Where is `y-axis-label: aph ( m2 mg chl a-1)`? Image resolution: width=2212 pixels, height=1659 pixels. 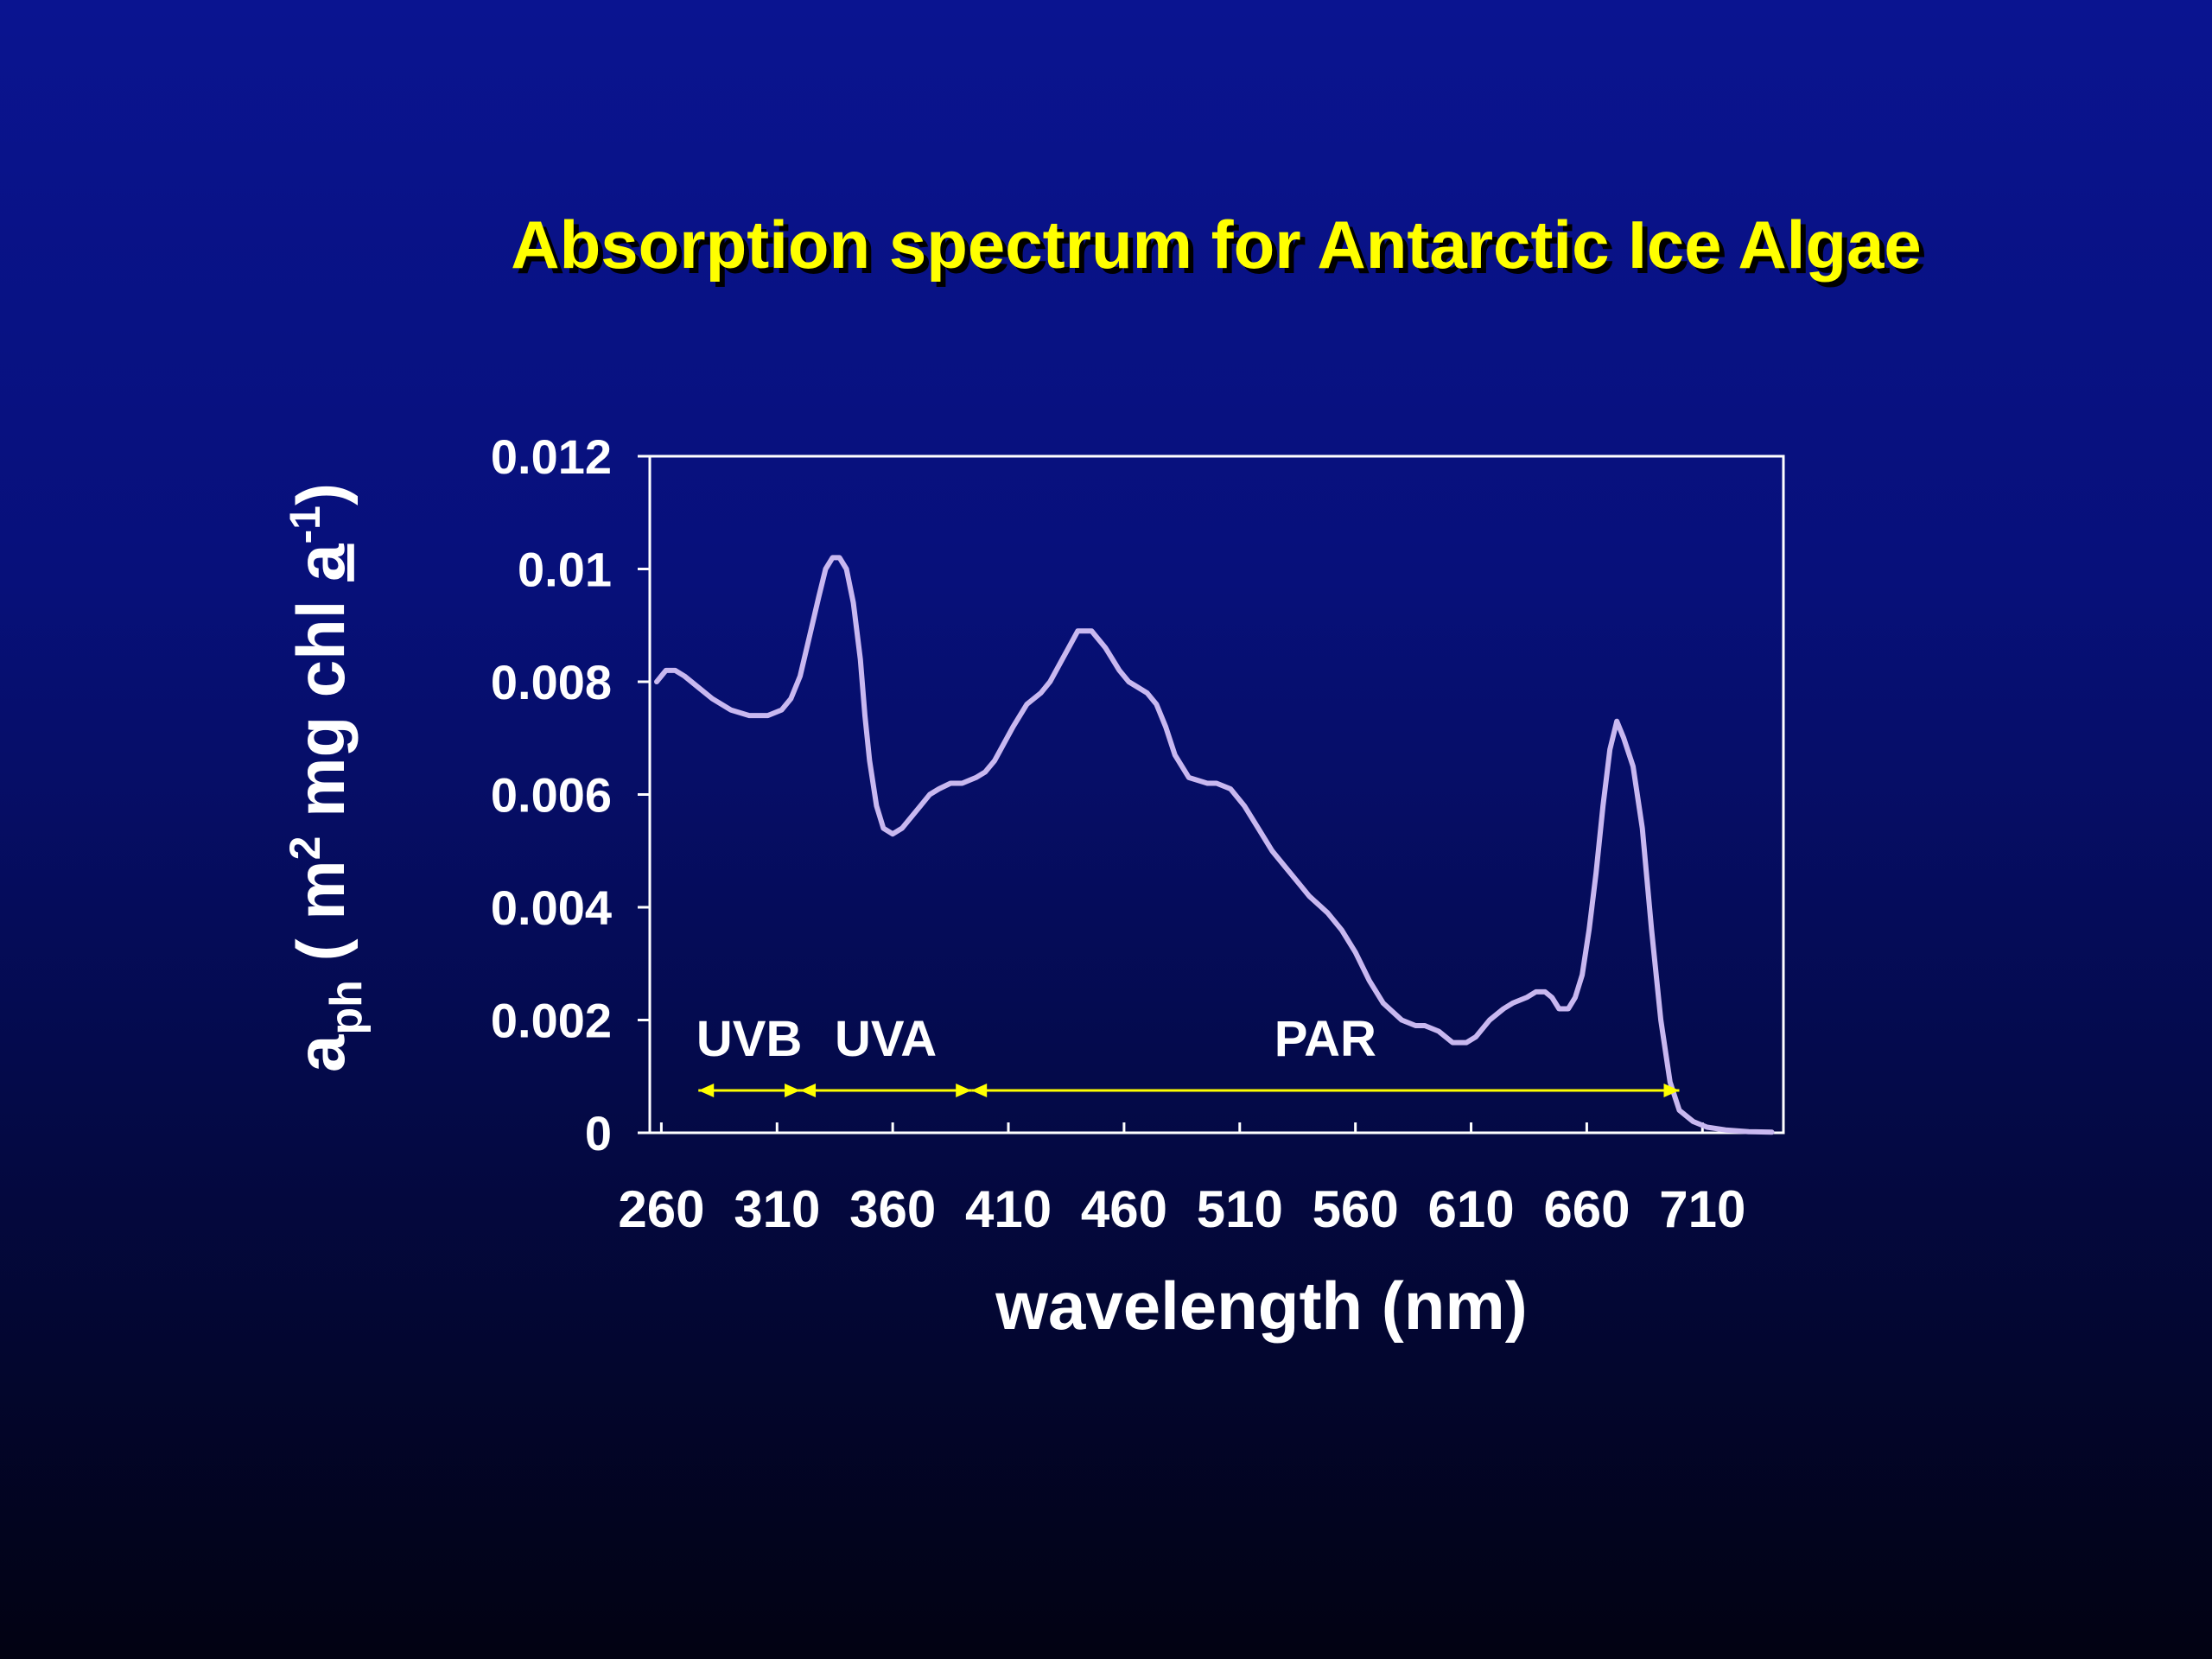
y-axis-label: aph ( m2 mg chl a-1) is located at coordinates (326, 777).